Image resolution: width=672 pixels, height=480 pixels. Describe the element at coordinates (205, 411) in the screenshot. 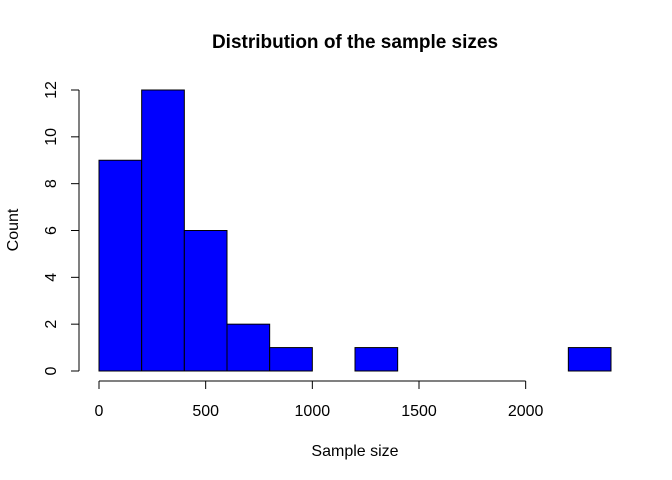

I see `x-tick-label: 500` at that location.